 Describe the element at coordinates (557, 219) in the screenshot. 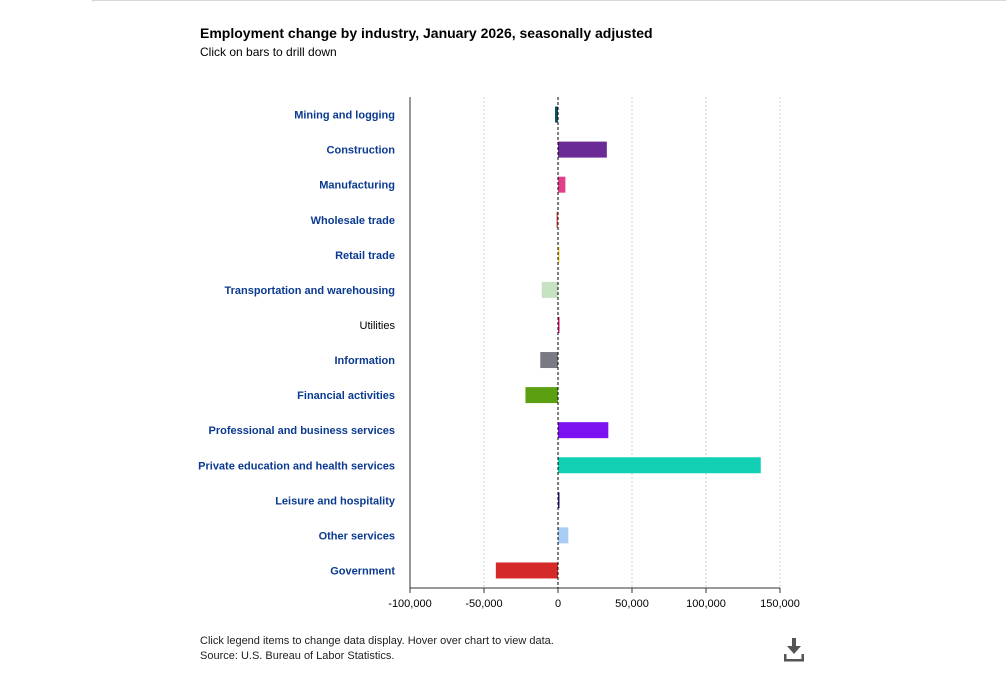

I see `bar-wholesale-trade` at that location.